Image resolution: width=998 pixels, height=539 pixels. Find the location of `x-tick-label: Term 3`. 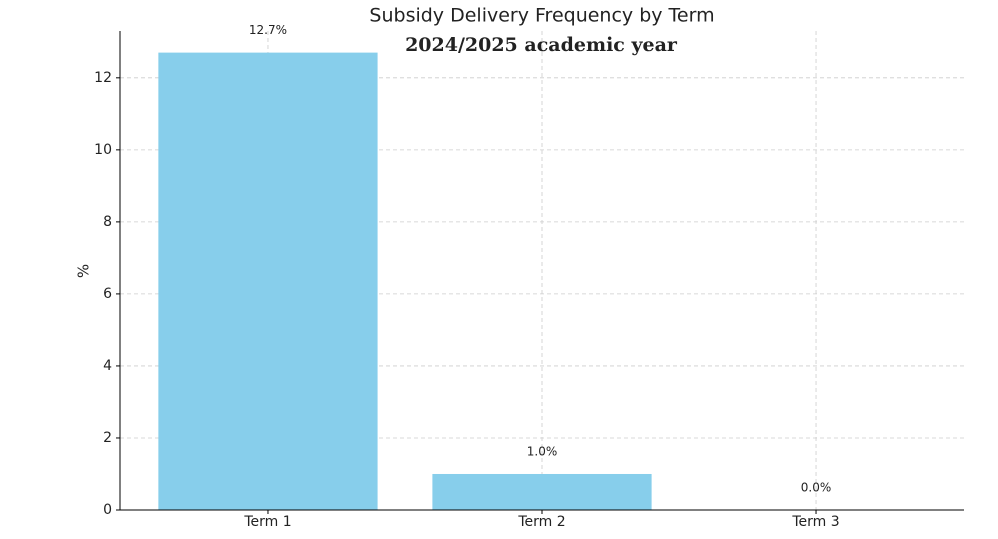

x-tick-label: Term 3 is located at coordinates (815, 522).